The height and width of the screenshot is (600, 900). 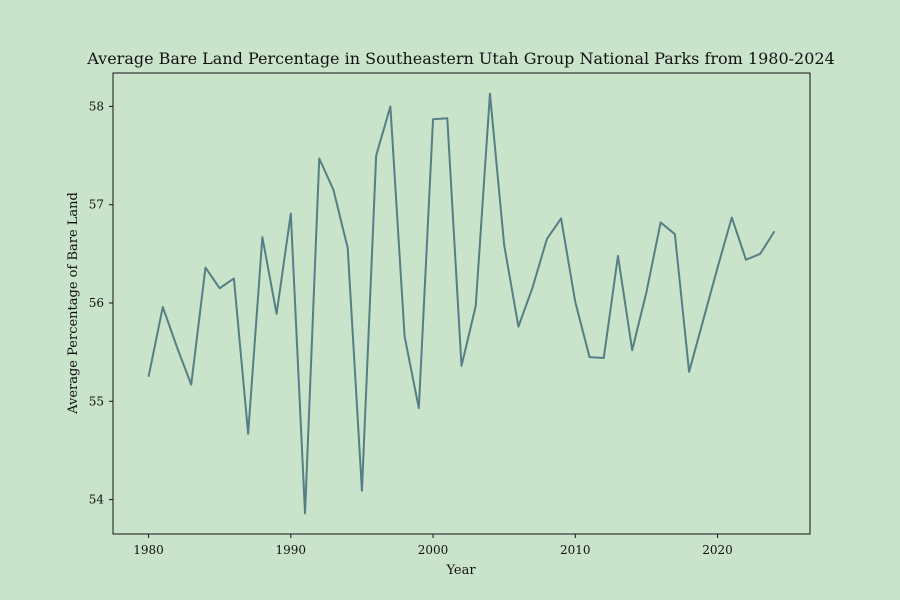 I want to click on y-tick-label: 55, so click(x=96, y=401).